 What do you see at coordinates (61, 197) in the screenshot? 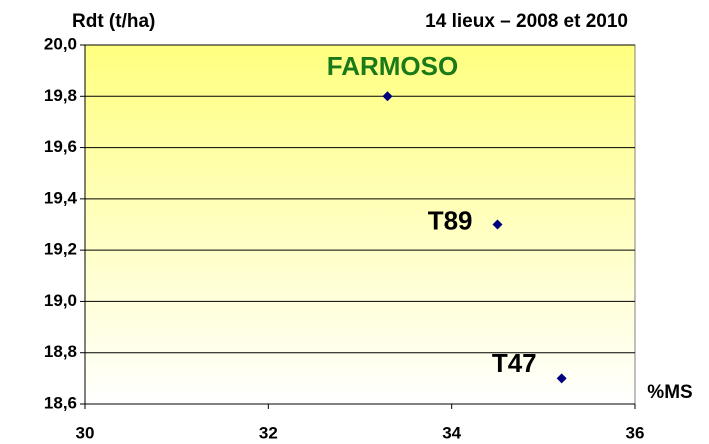
I see `y-tick-label: 19,4` at bounding box center [61, 197].